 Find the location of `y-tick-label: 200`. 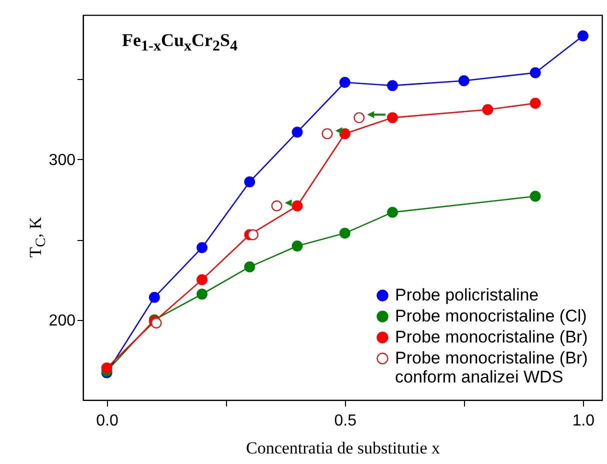

y-tick-label: 200 is located at coordinates (62, 321).